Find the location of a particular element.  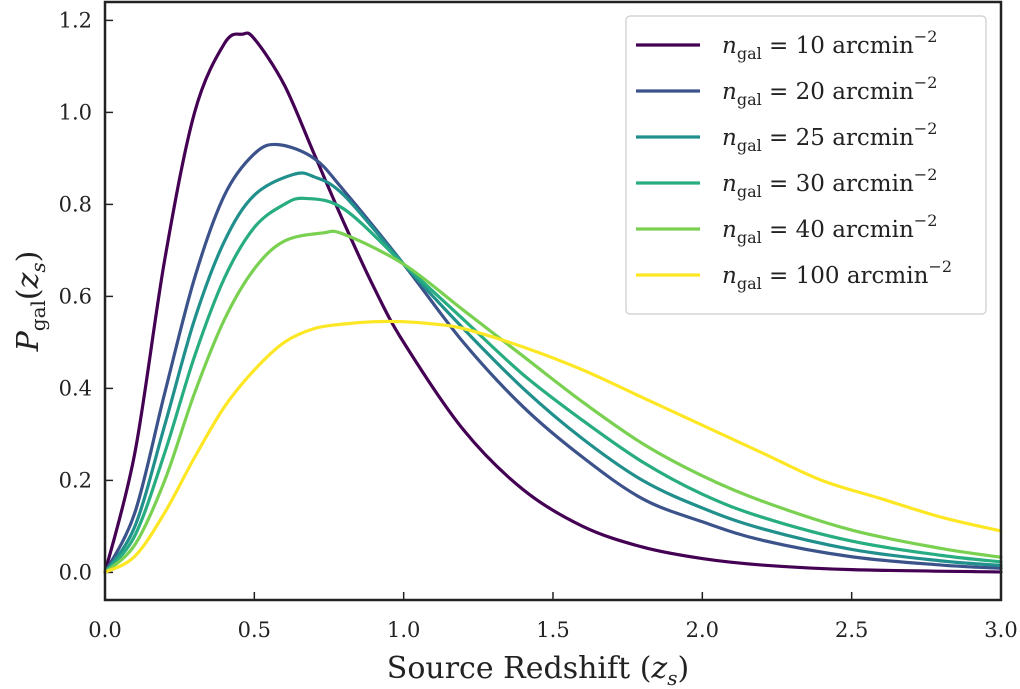

y-tick-label: 0.2 is located at coordinates (75, 480).